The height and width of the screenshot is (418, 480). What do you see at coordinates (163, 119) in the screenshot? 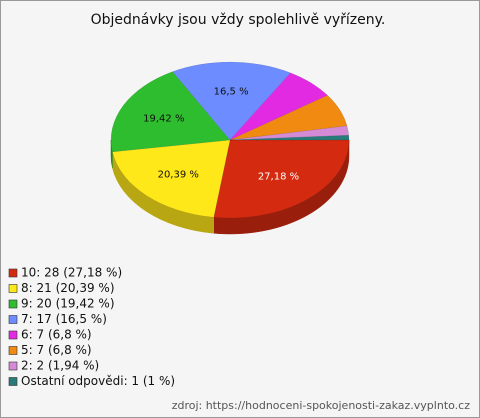
I see `data-label: 19,42 %` at bounding box center [163, 119].